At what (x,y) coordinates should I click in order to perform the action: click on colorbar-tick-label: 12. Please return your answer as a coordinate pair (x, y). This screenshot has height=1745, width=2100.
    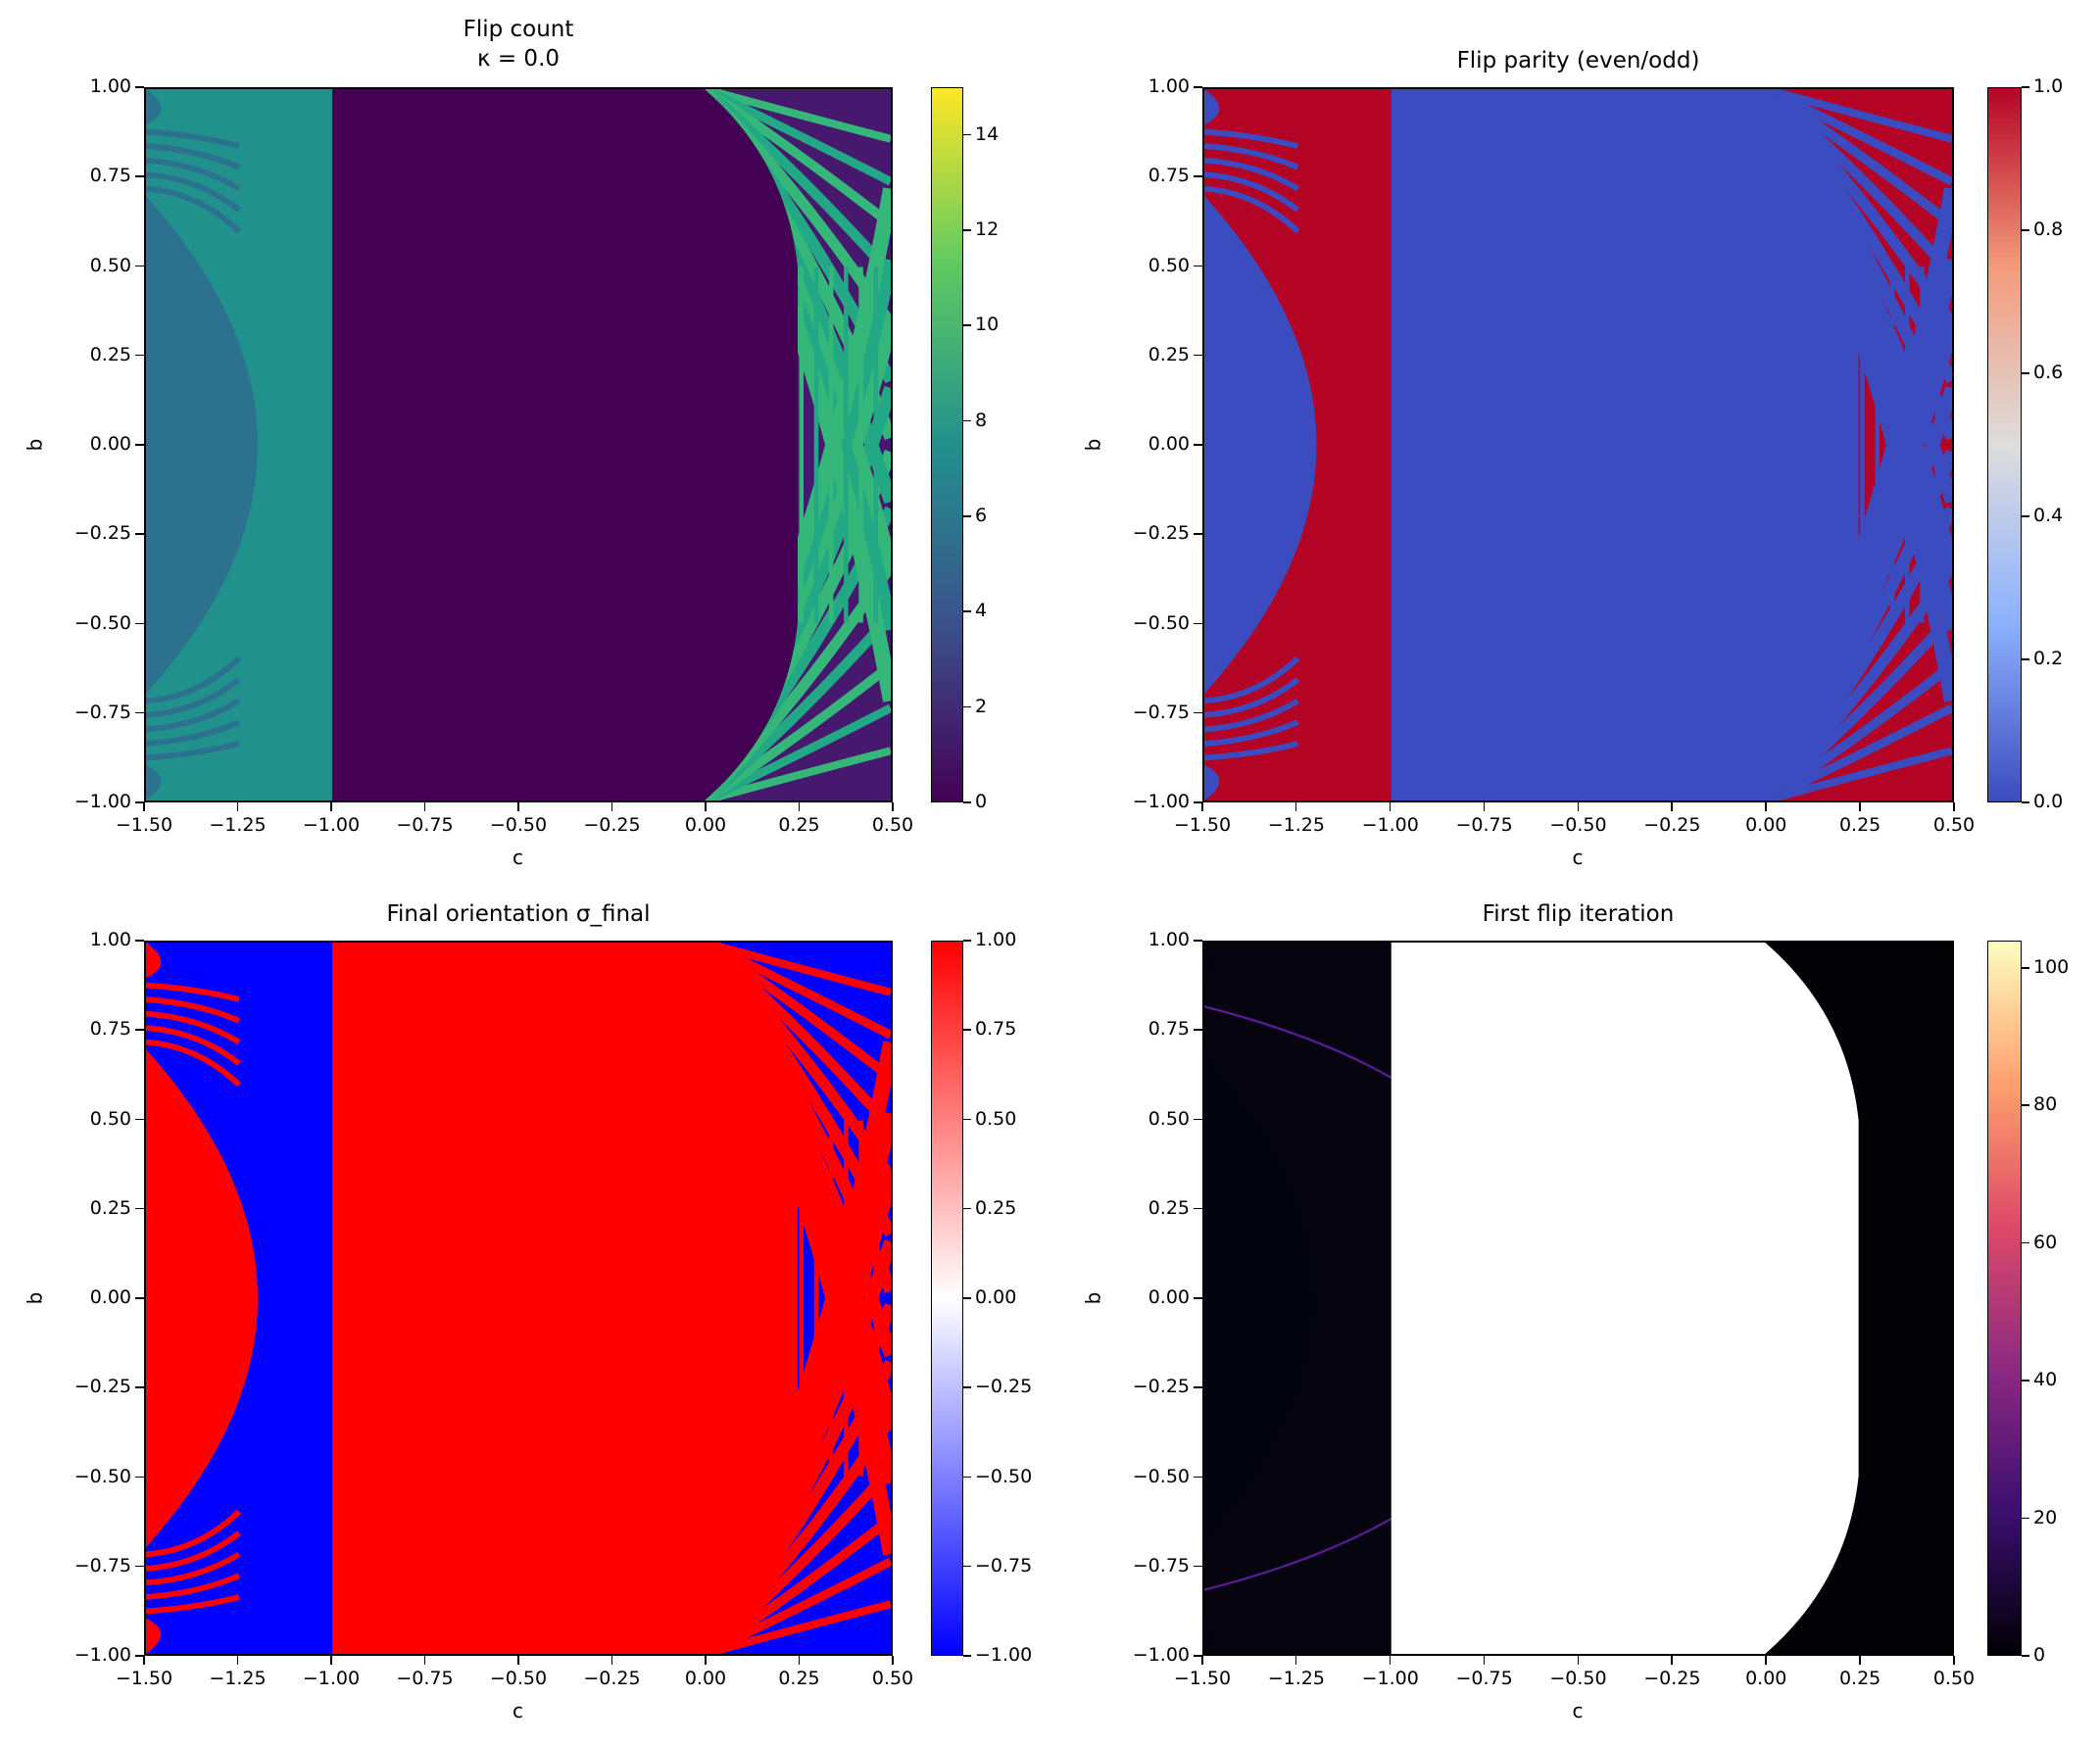
    Looking at the image, I should click on (988, 229).